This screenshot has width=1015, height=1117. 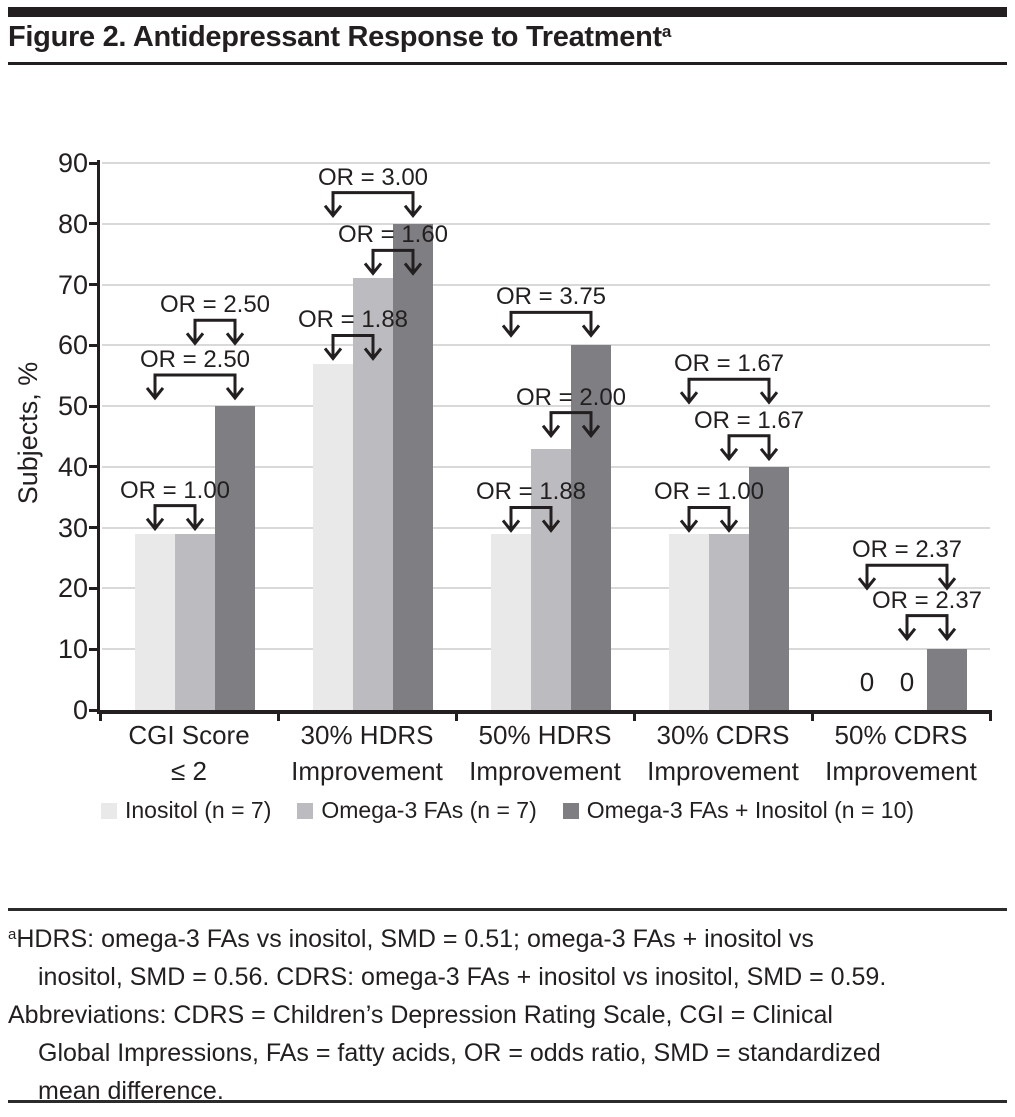 What do you see at coordinates (507, 12) in the screenshot?
I see `title-top-bar` at bounding box center [507, 12].